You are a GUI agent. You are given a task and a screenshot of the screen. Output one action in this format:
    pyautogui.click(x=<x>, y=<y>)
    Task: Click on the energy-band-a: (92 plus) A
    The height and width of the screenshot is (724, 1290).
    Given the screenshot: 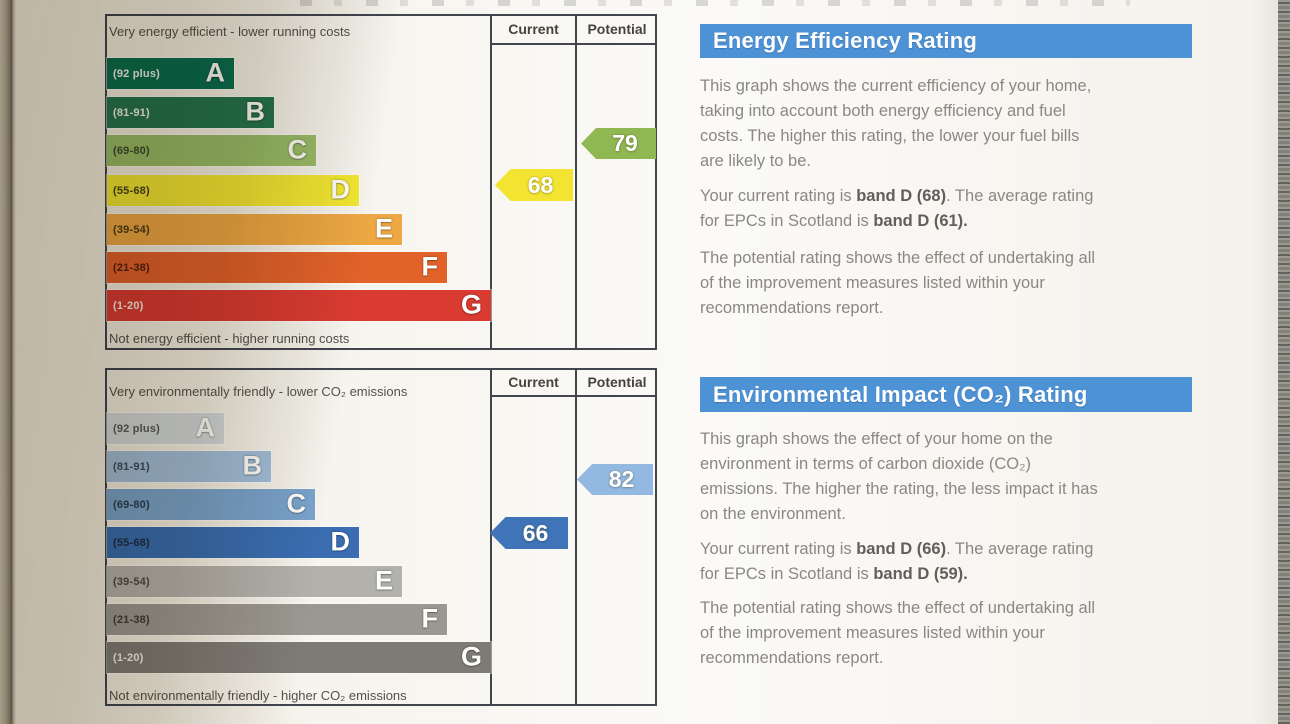 What is the action you would take?
    pyautogui.click(x=170, y=73)
    